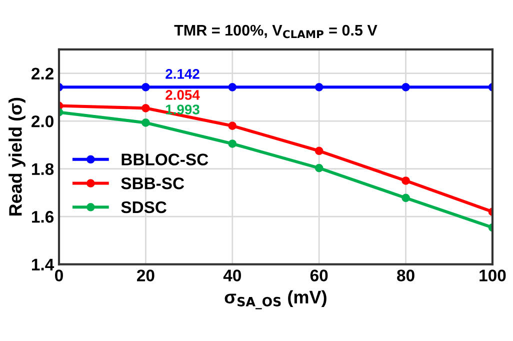 The height and width of the screenshot is (341, 513). What do you see at coordinates (144, 207) in the screenshot?
I see `legend-label: SDSC` at bounding box center [144, 207].